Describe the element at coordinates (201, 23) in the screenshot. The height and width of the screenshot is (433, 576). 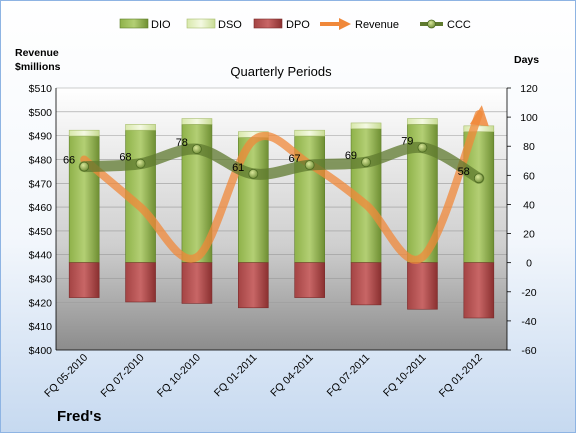
I see `legend-swatch-dso` at that location.